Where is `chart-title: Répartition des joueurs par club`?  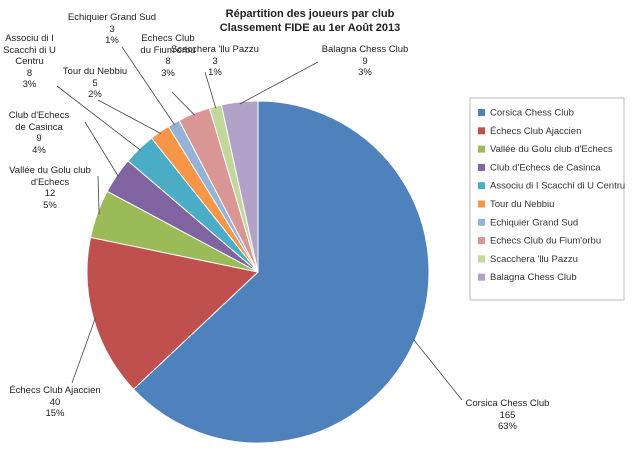
chart-title: Répartition des joueurs par club is located at coordinates (310, 14).